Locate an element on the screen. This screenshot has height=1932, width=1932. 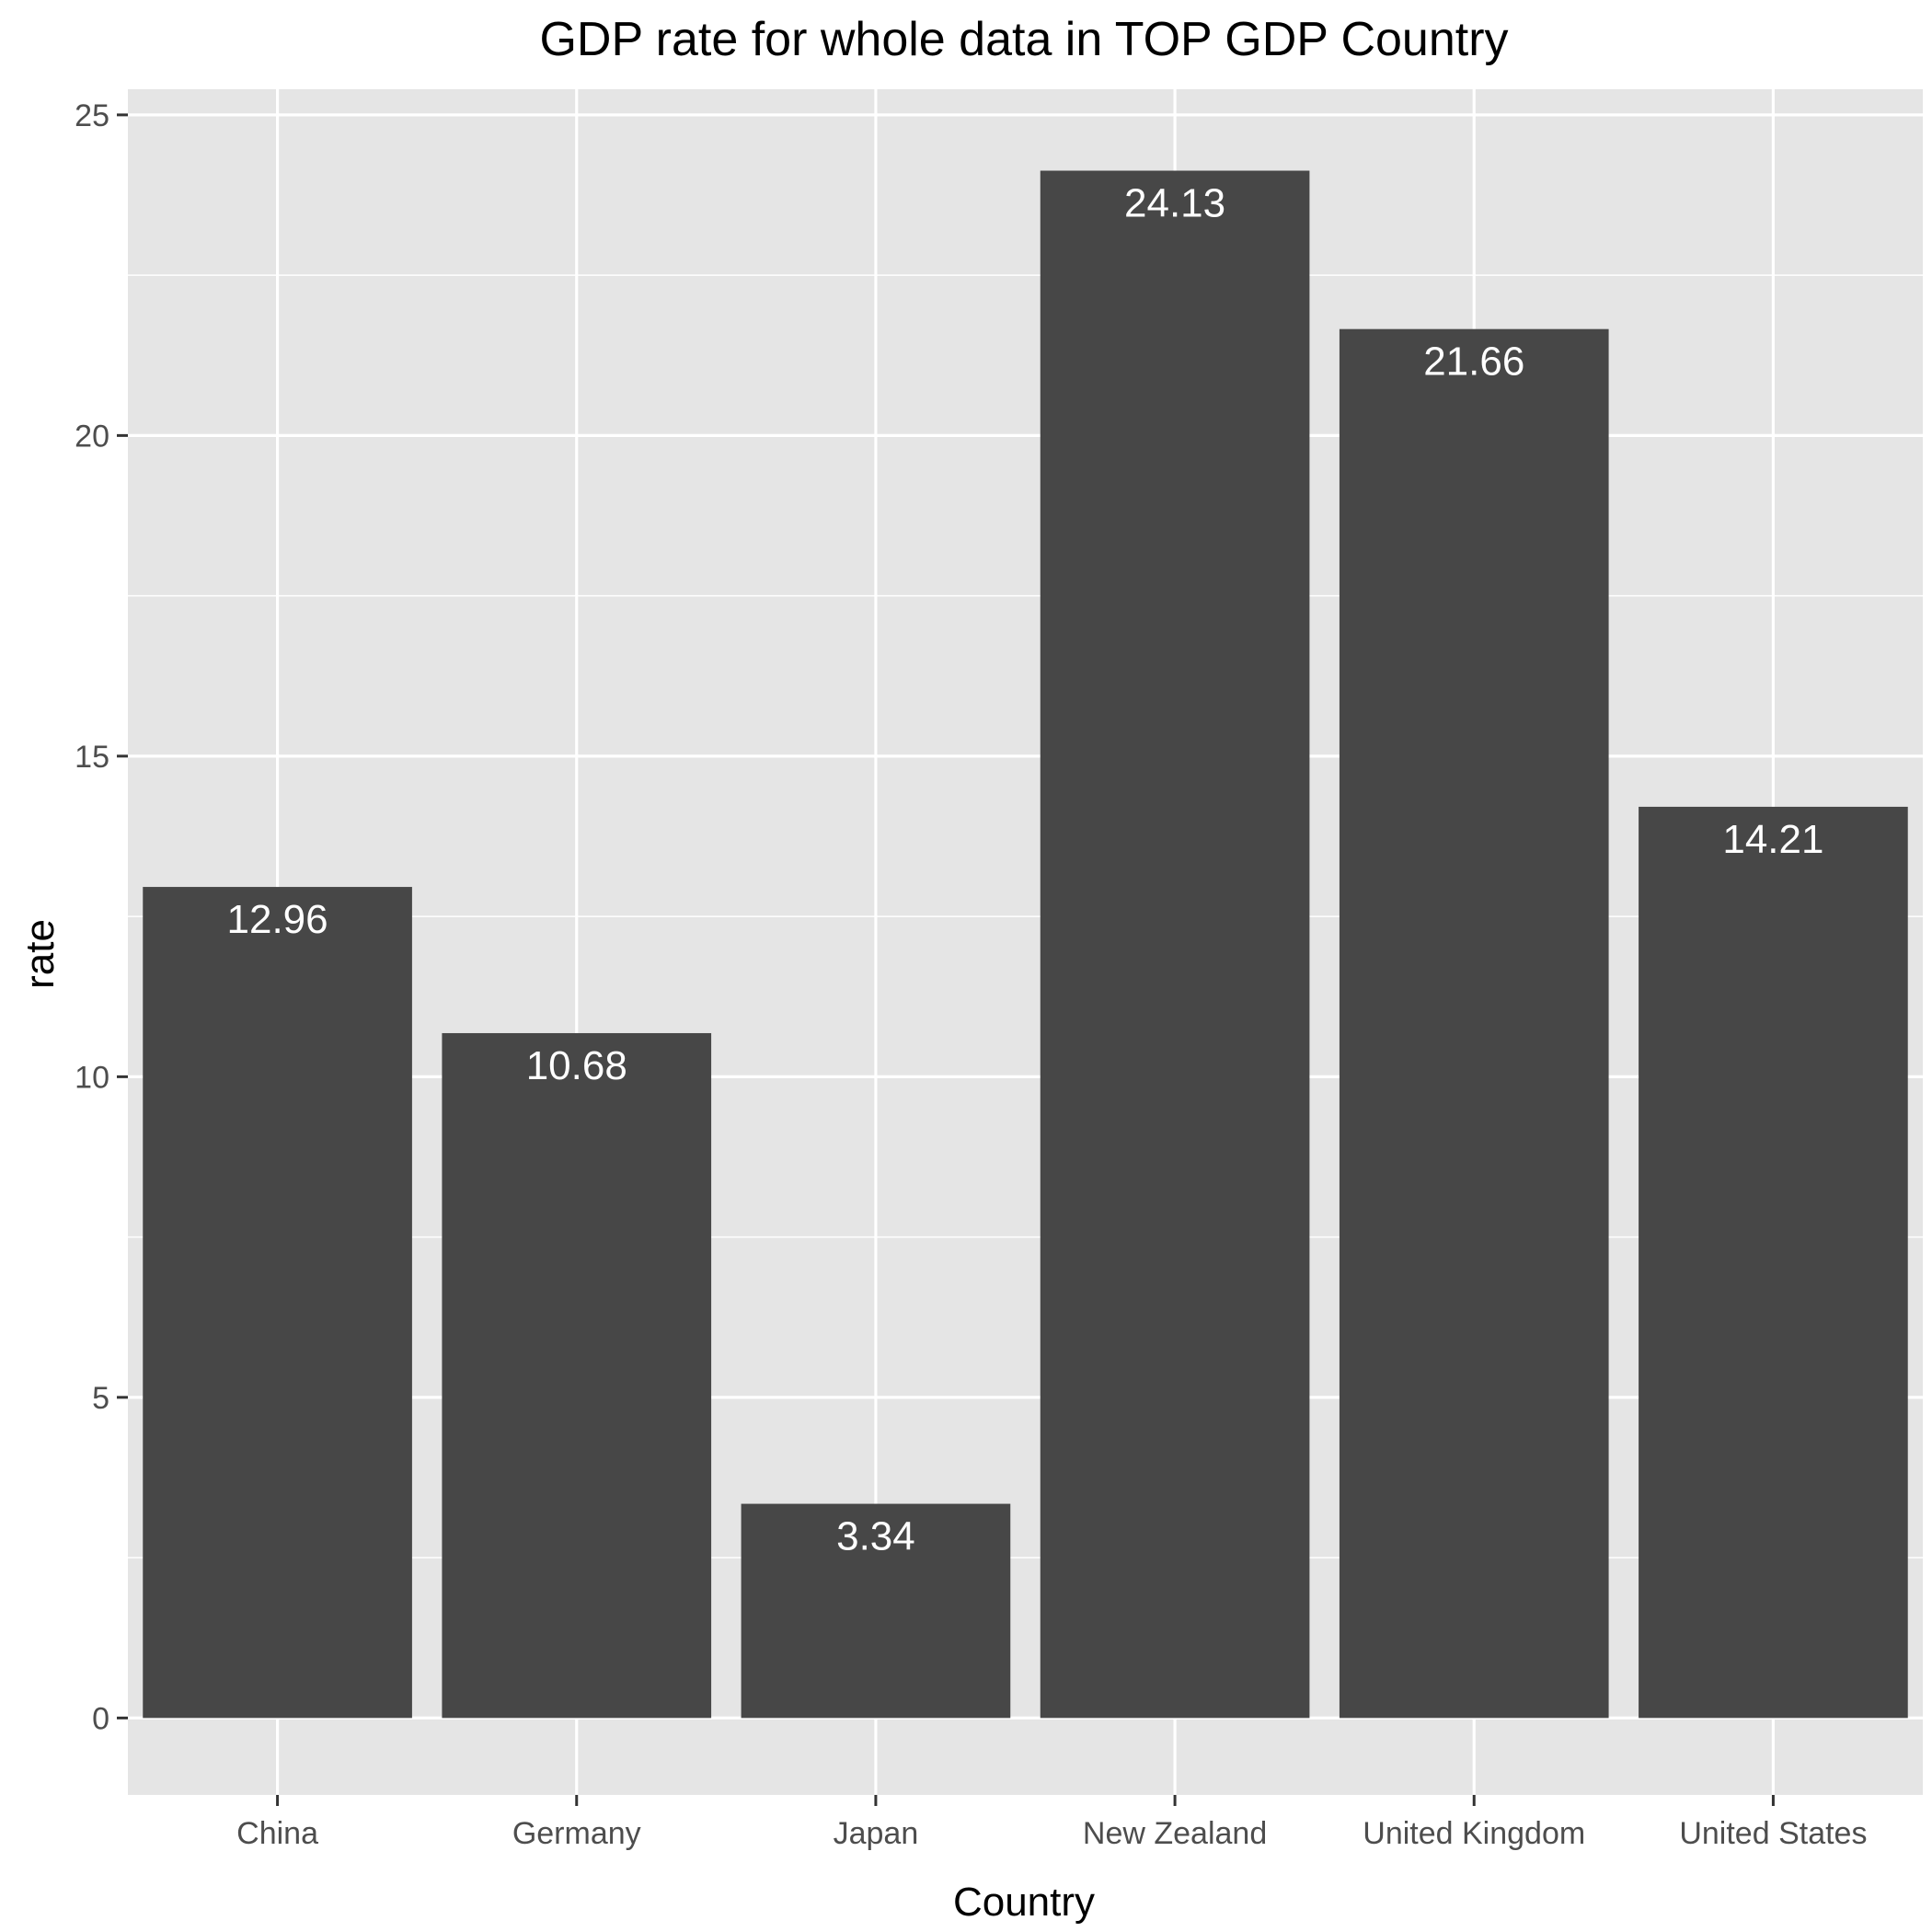
x-tick-label: Japan is located at coordinates (876, 1833).